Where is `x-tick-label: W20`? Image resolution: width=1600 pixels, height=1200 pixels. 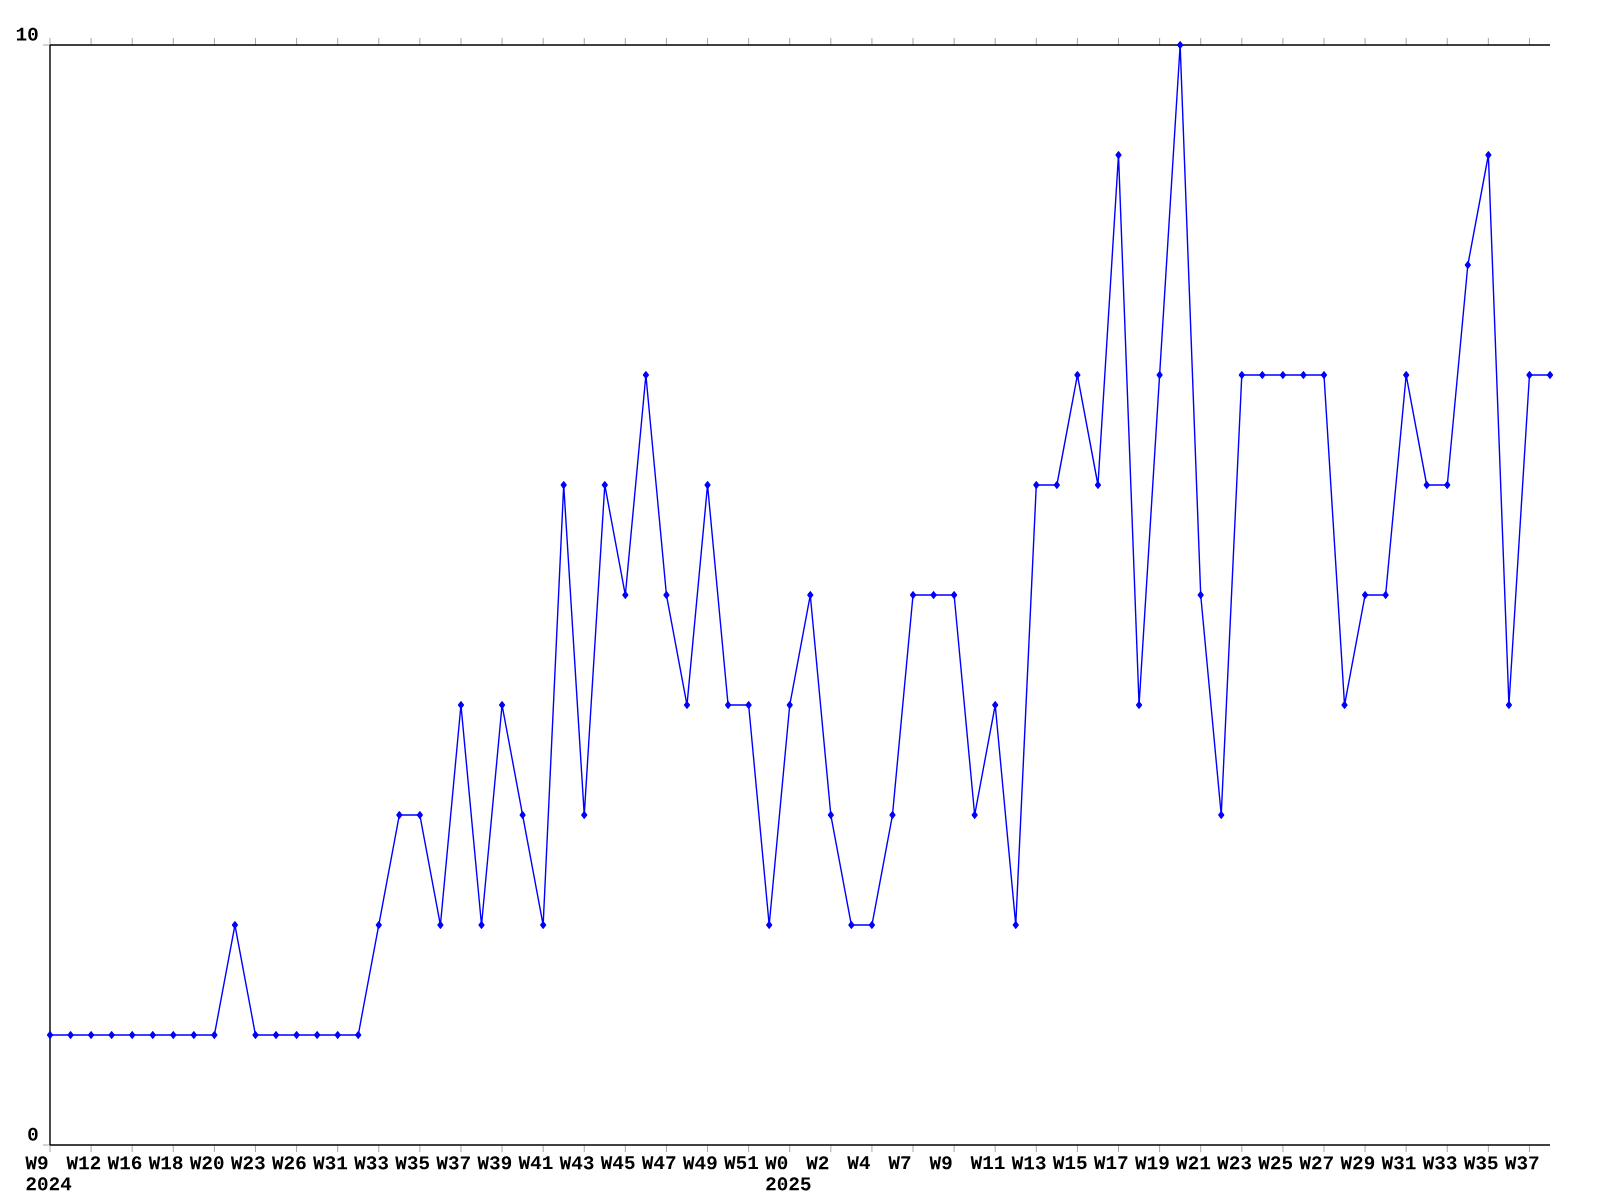 x-tick-label: W20 is located at coordinates (206, 1163).